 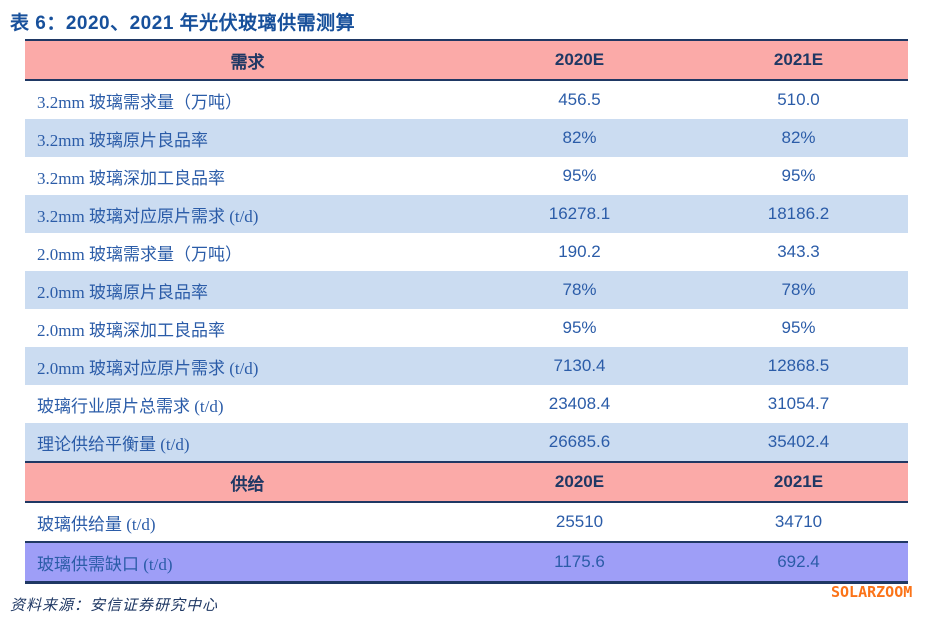 I want to click on row-value-2020: 7130.4, so click(x=579, y=365).